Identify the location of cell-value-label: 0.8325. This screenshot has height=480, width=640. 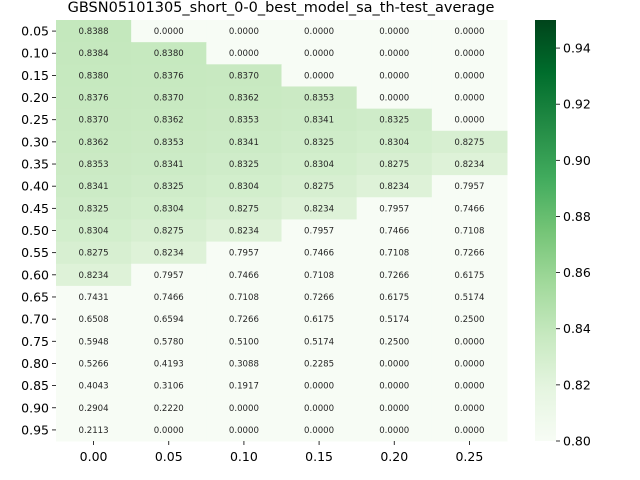
(244, 165).